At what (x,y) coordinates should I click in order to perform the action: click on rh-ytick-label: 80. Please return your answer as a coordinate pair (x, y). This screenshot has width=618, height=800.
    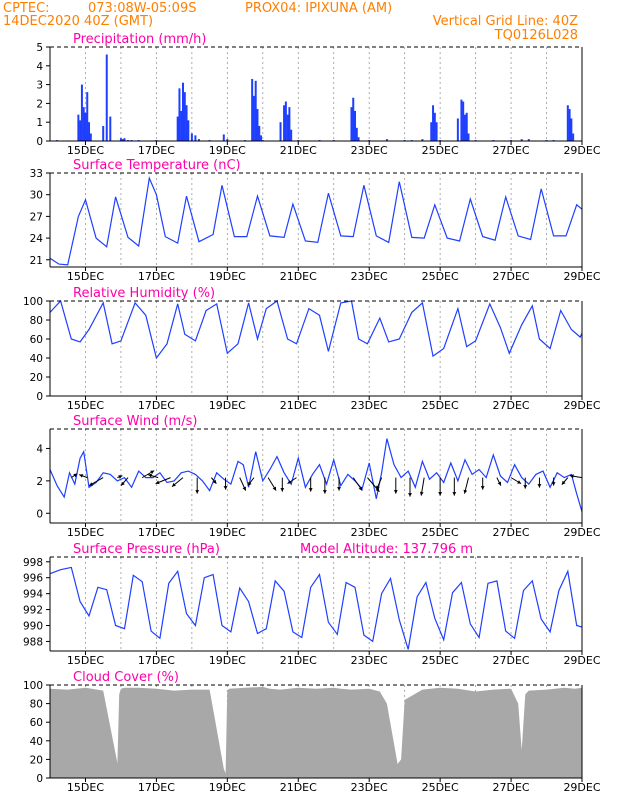
    Looking at the image, I should click on (36, 321).